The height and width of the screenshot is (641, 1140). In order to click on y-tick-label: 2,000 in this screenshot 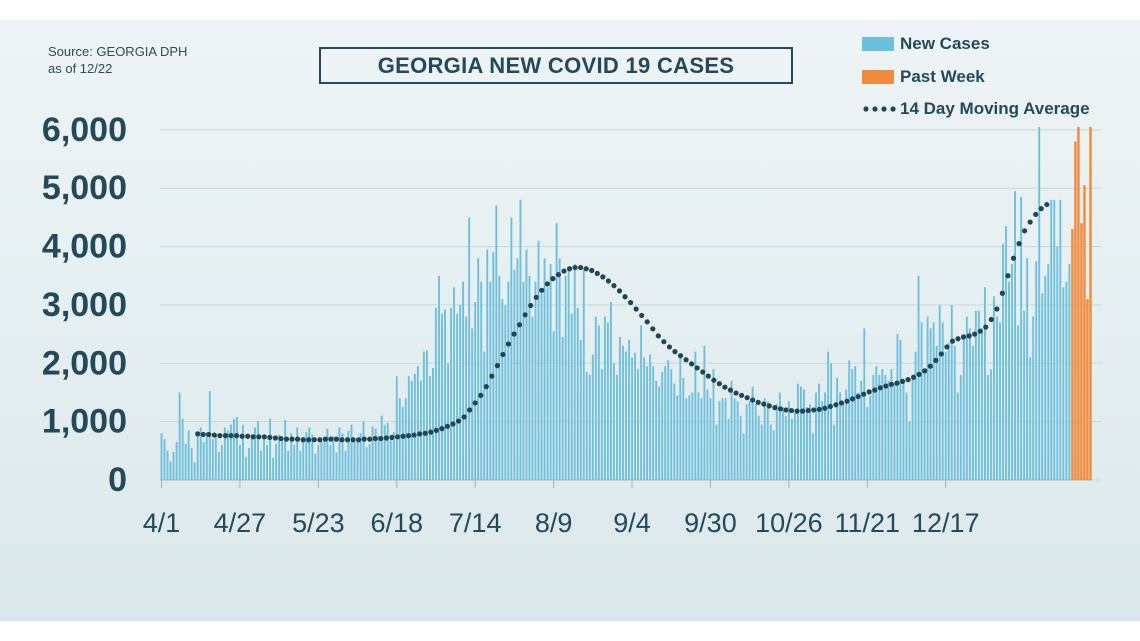, I will do `click(84, 363)`.